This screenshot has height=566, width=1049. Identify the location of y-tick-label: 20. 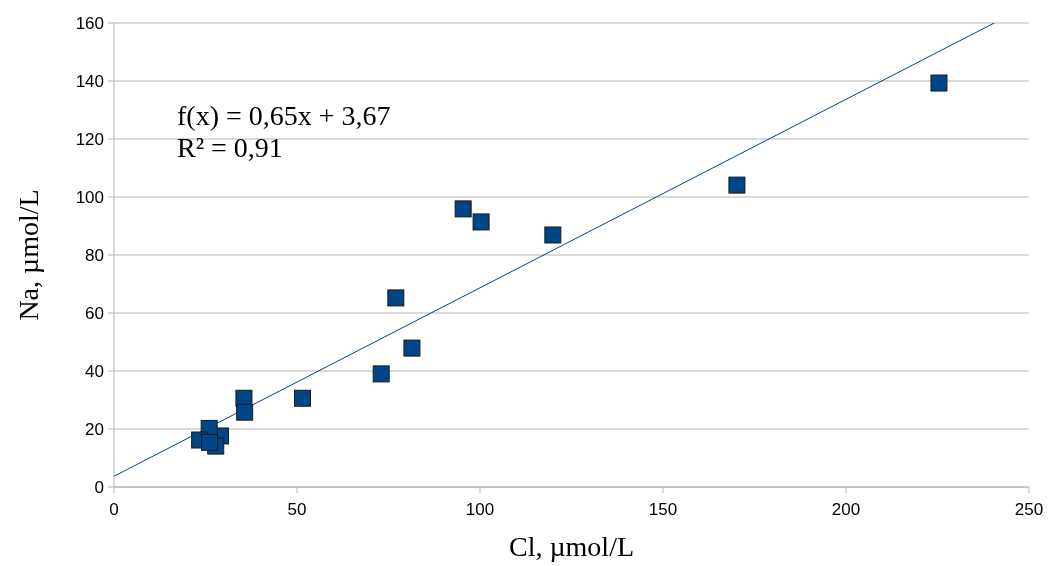
(94, 429).